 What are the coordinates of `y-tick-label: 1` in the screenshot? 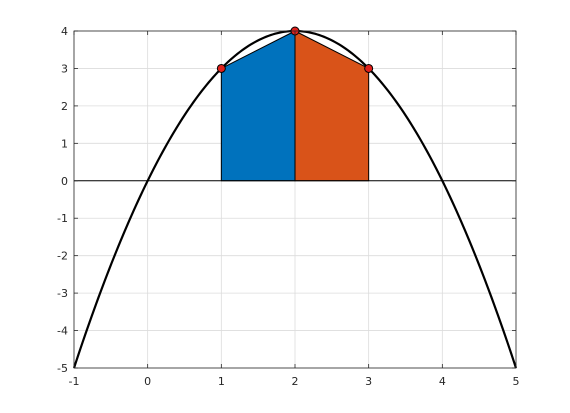 It's located at (64, 143).